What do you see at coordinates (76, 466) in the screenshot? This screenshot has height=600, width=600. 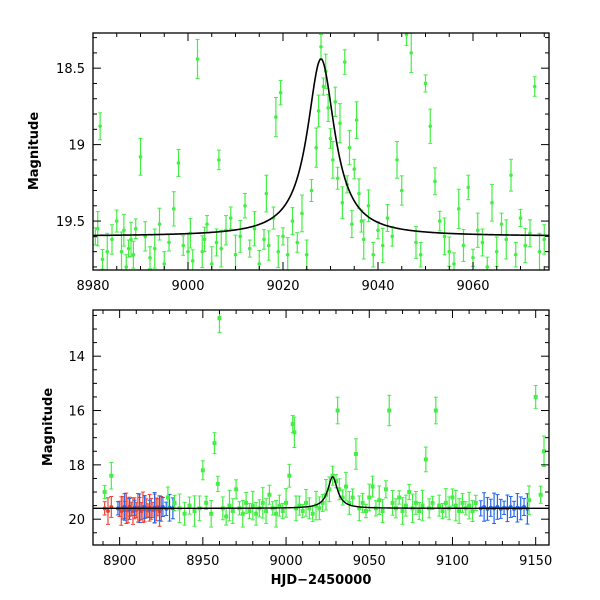 I see `y-tick-label: 18` at bounding box center [76, 466].